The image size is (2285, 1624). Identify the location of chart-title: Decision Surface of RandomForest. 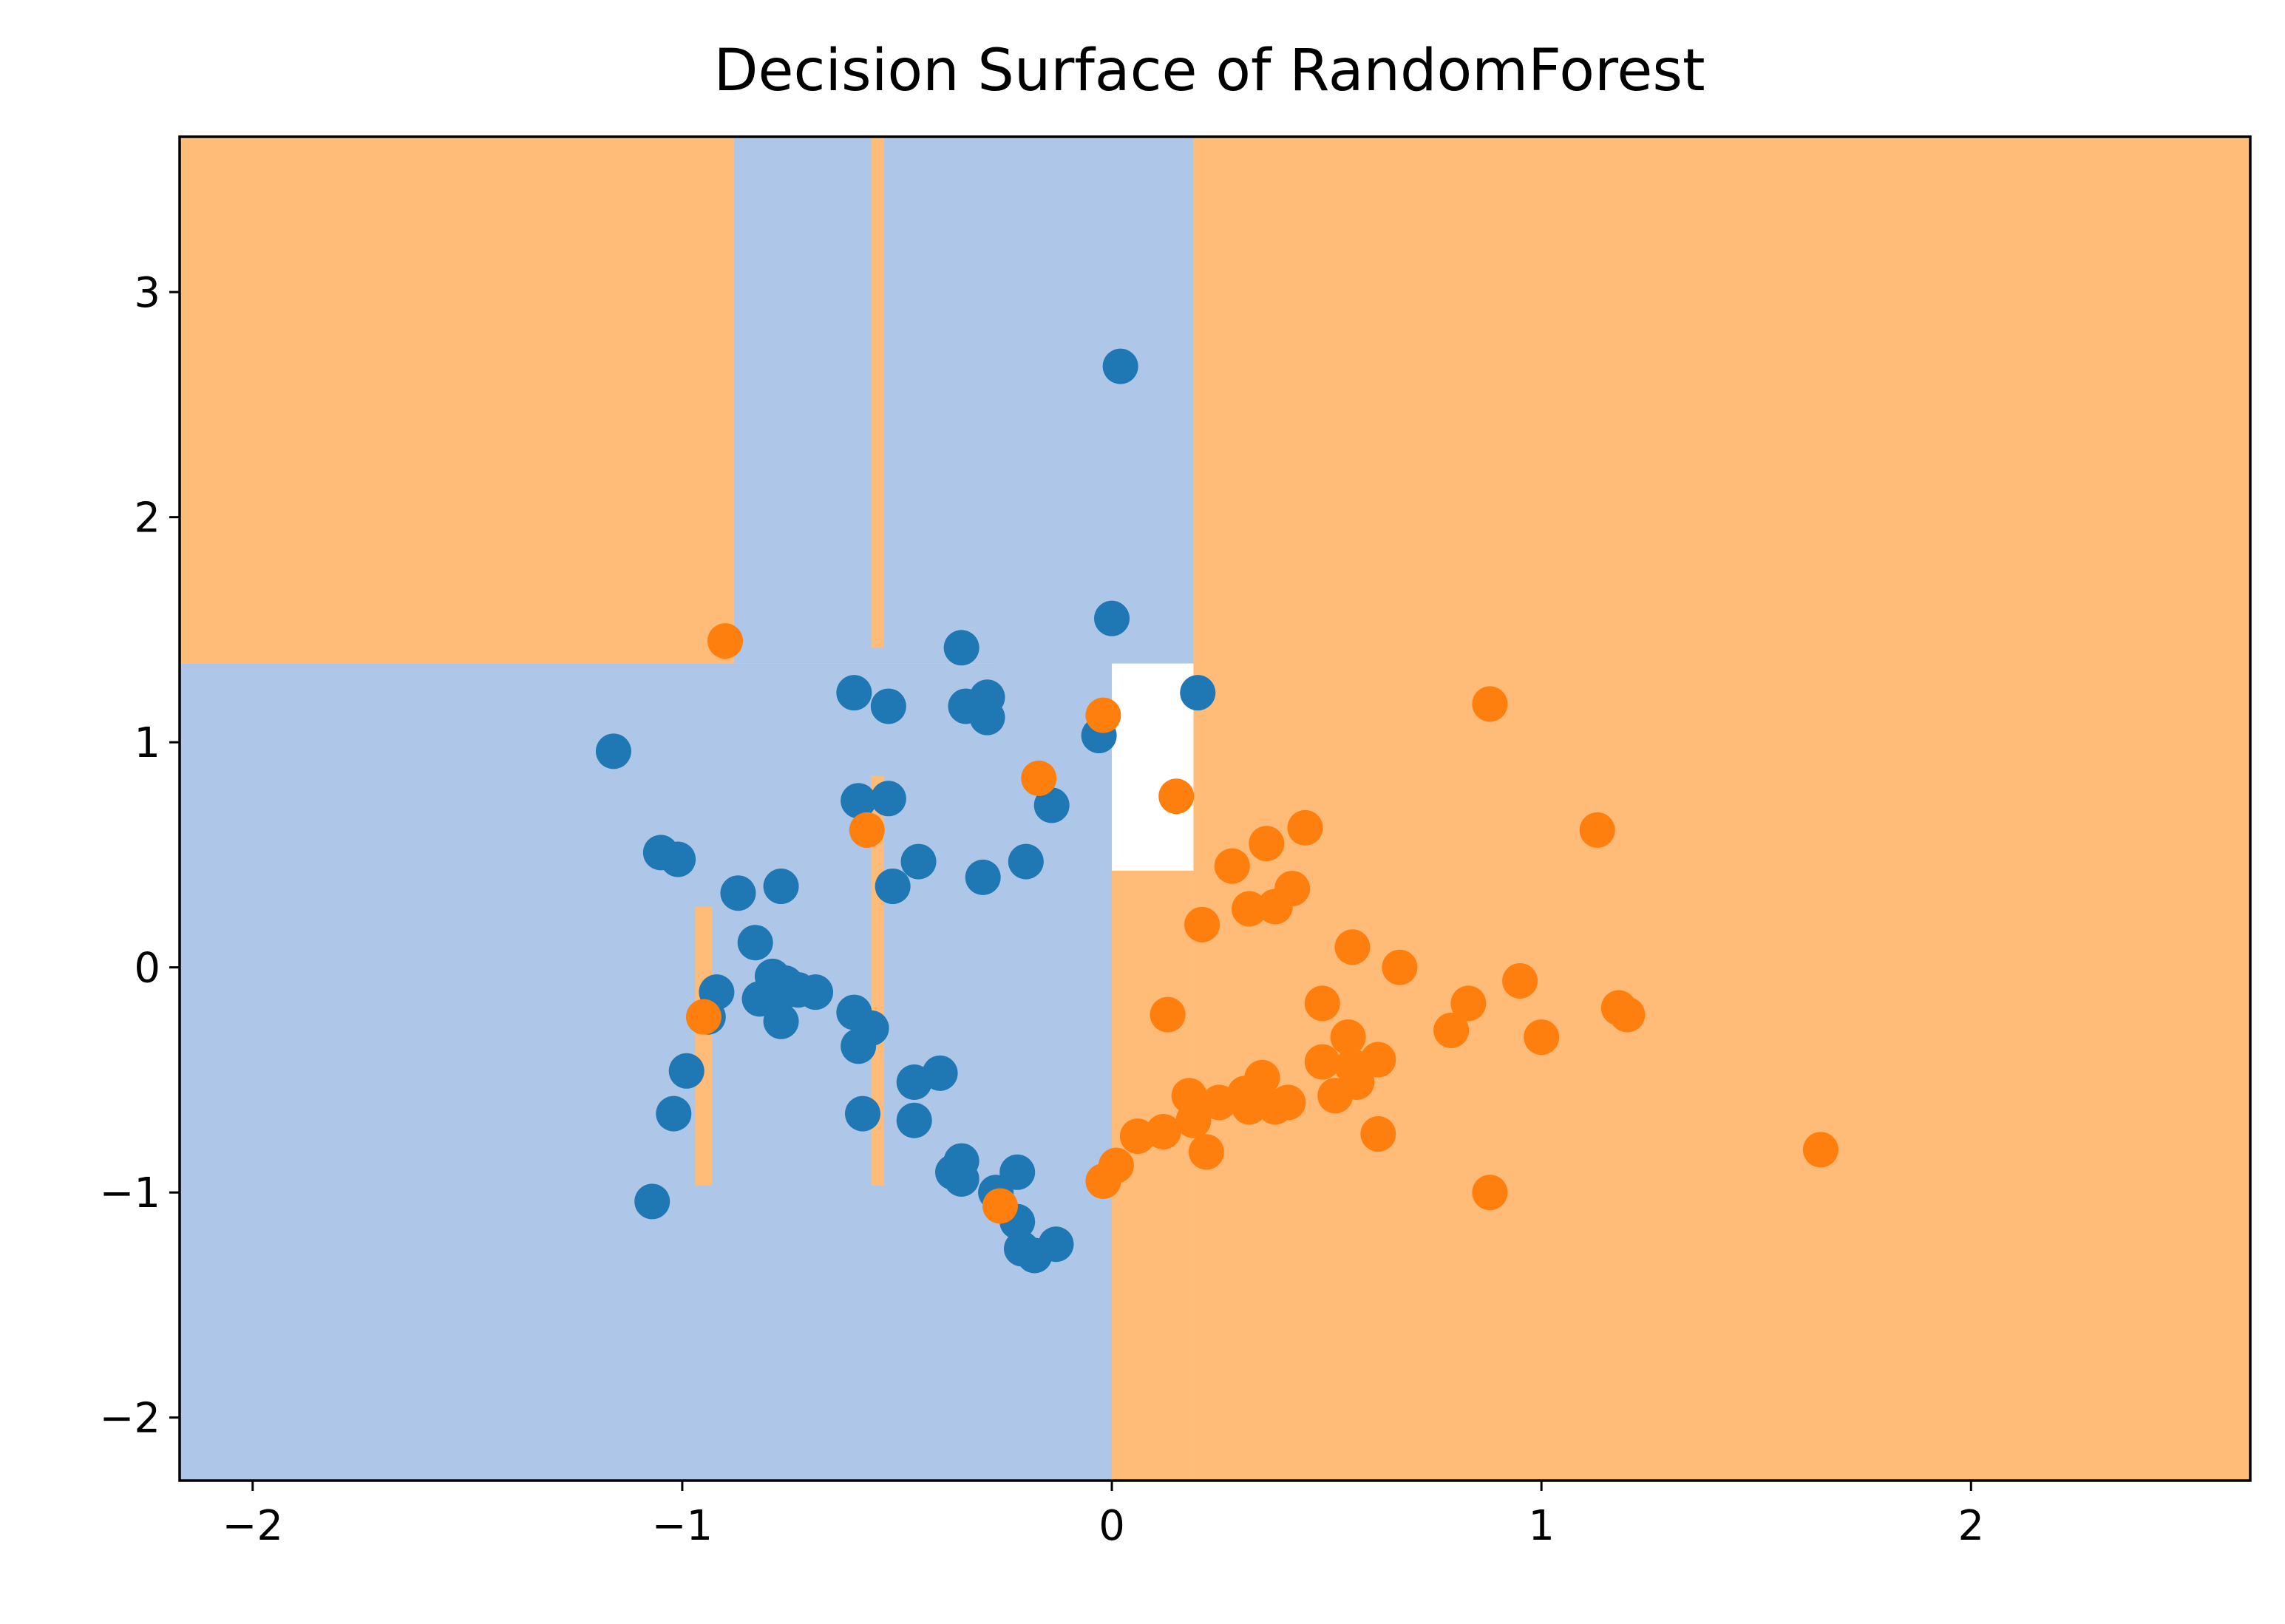
(1209, 71).